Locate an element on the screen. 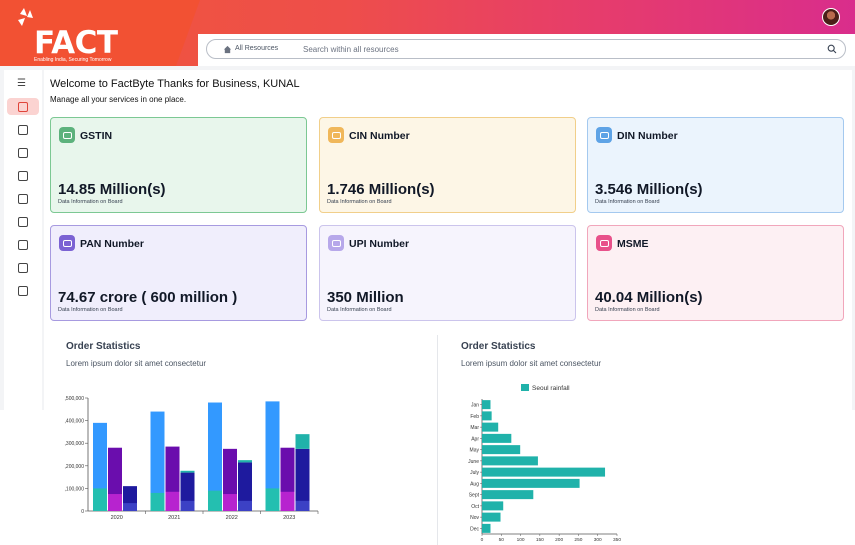  card-title: MSME is located at coordinates (633, 244).